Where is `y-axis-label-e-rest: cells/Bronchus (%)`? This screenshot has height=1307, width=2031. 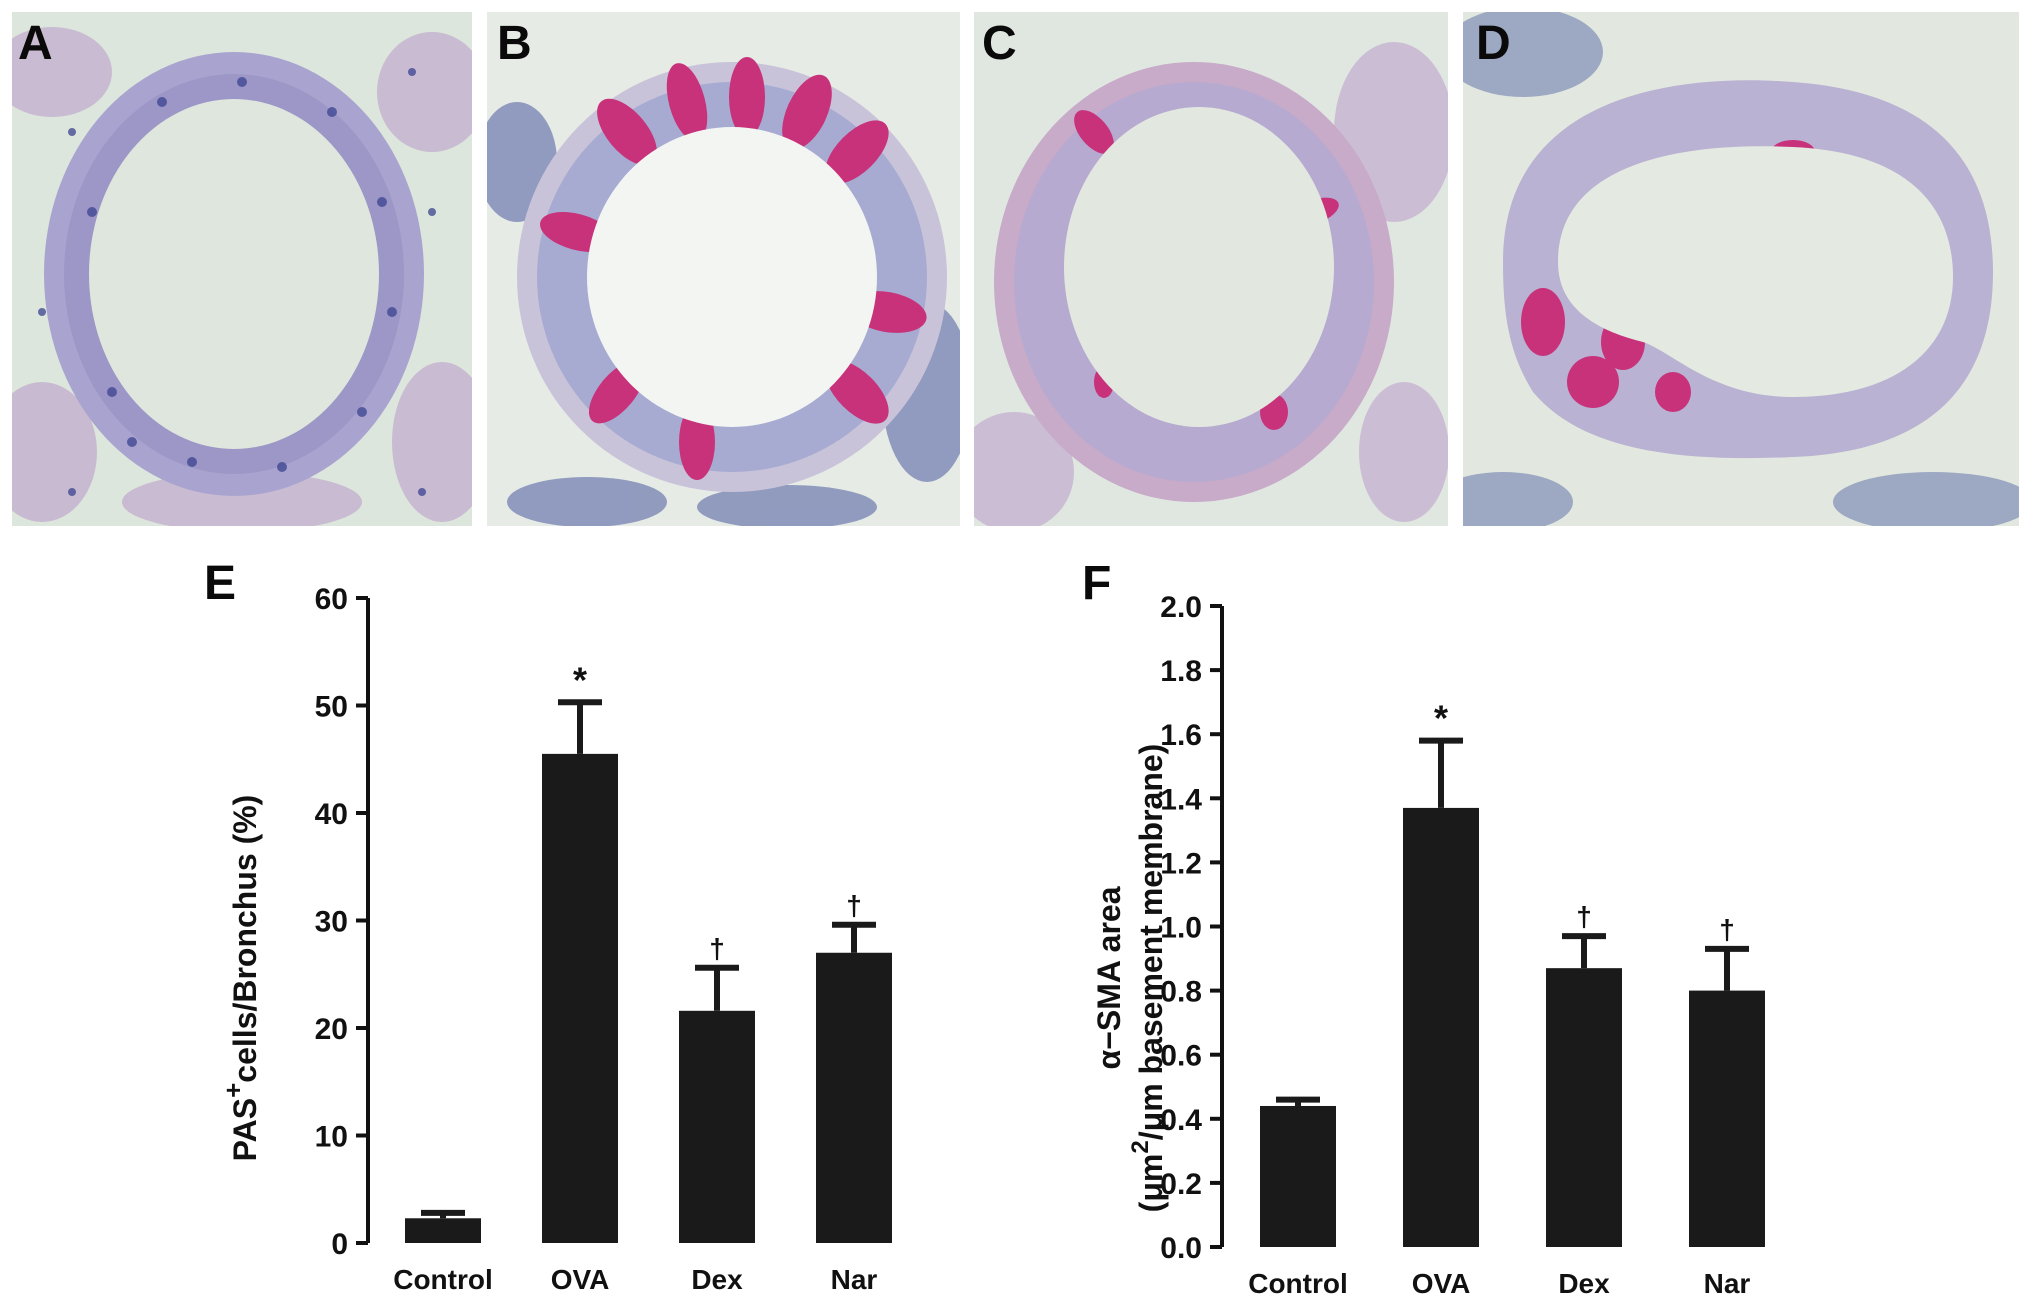 y-axis-label-e-rest: cells/Bronchus (%) is located at coordinates (245, 939).